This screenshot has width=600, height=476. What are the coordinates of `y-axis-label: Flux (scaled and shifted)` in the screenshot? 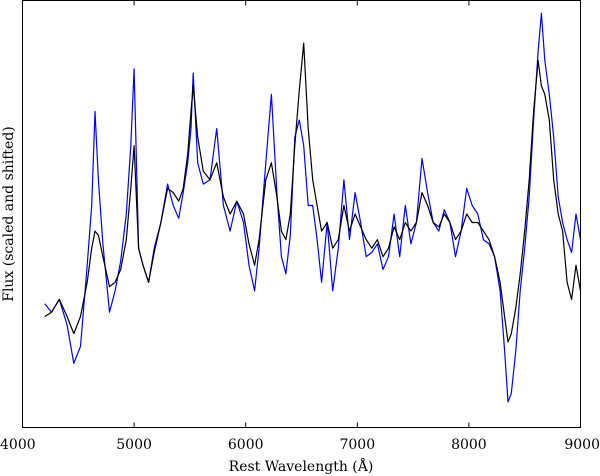 It's located at (9, 214).